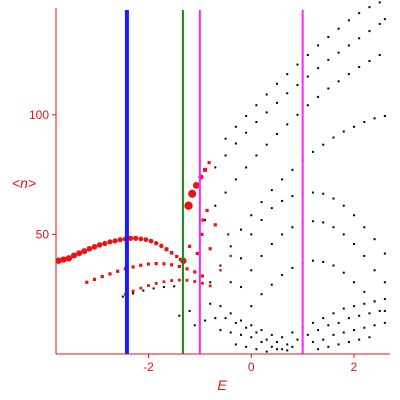  I want to click on x-tick-label: 2, so click(354, 367).